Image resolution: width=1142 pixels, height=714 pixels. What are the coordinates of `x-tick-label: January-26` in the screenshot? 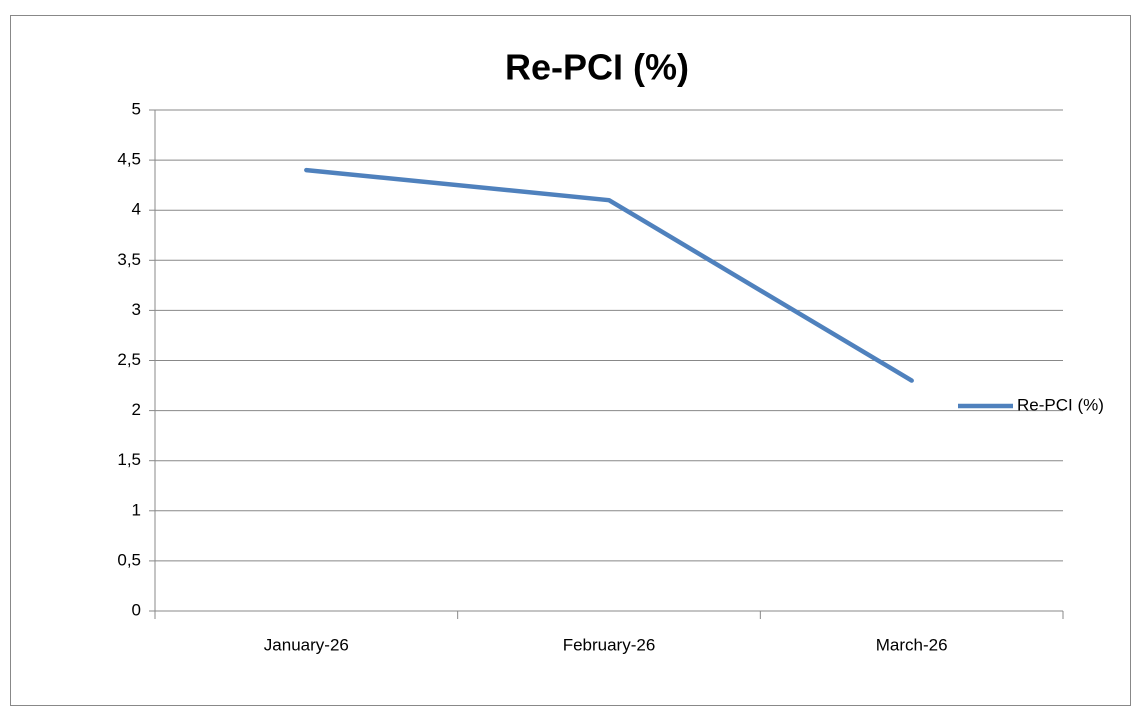 It's located at (306, 644).